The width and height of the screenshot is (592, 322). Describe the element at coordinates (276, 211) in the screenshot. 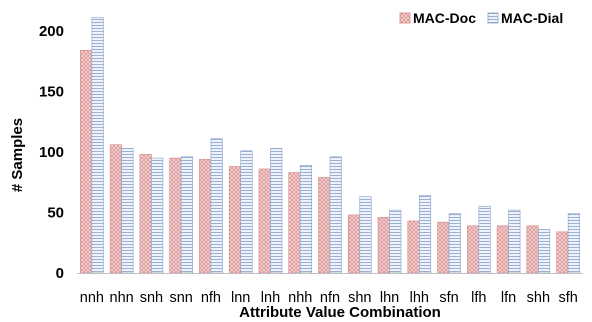

I see `bar-mac-dial-lnh` at that location.